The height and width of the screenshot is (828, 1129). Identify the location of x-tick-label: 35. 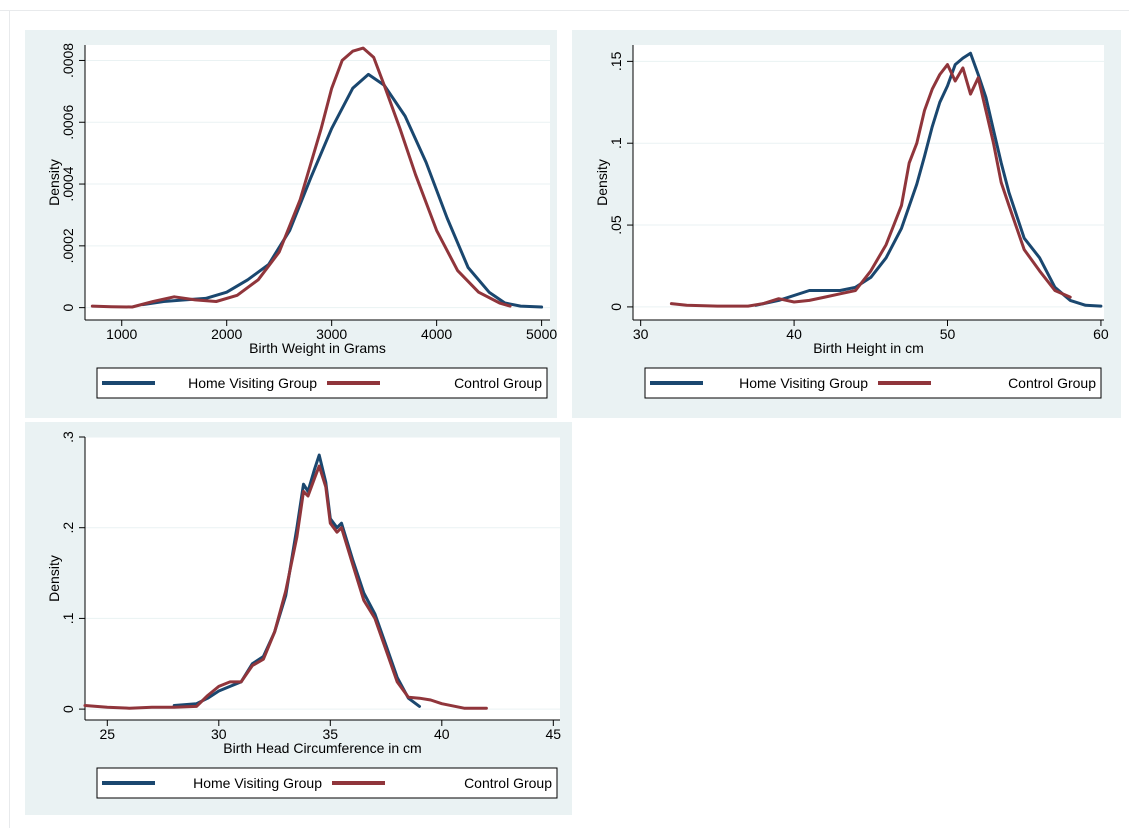
(331, 734).